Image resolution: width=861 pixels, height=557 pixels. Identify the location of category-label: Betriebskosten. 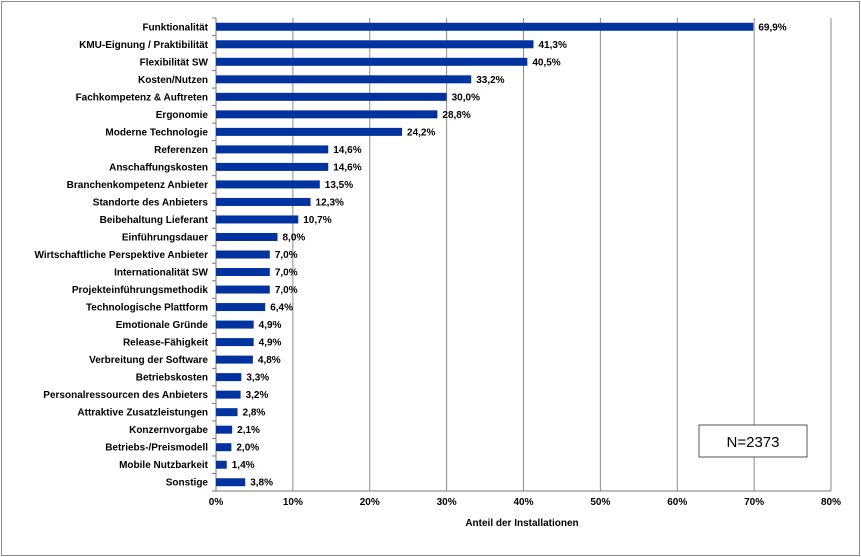
(172, 378).